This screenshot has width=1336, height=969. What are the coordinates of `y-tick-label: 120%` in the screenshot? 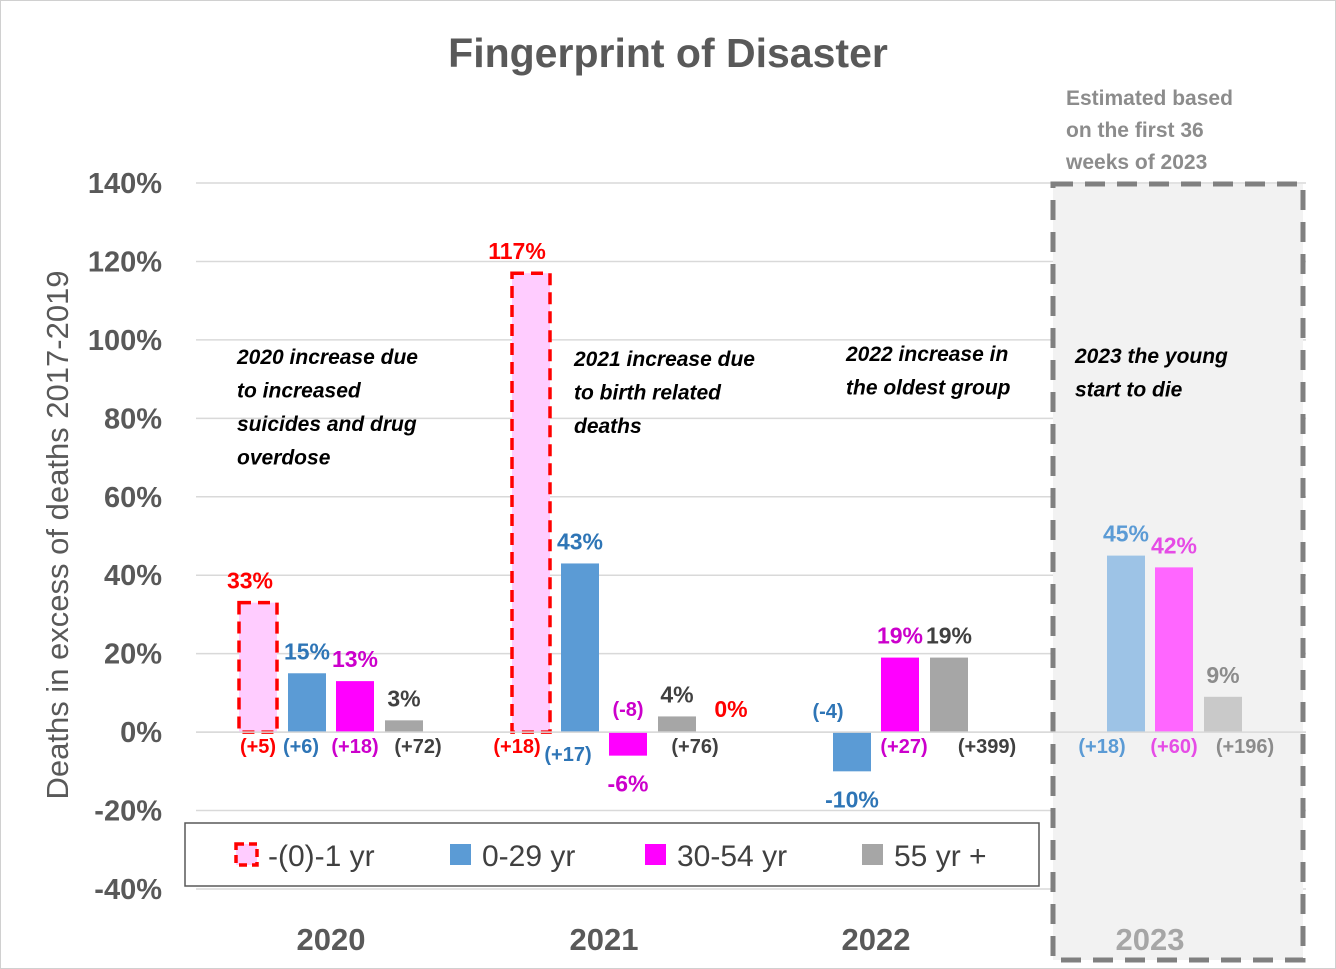 It's located at (125, 262).